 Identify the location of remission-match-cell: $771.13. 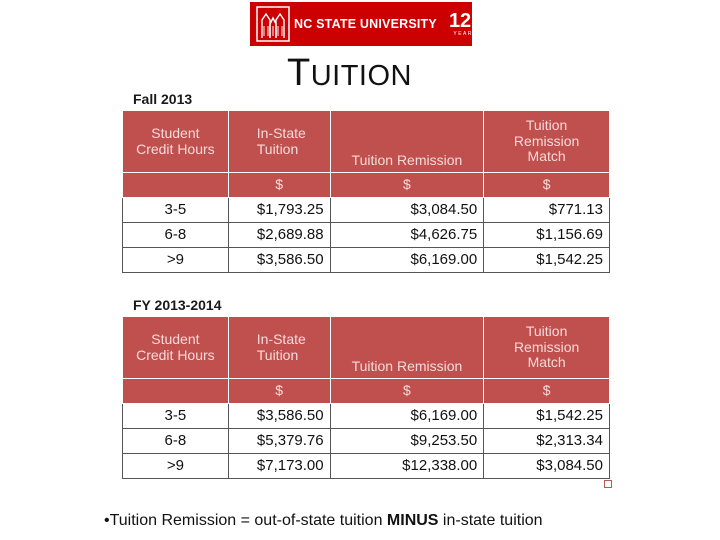
(546, 210).